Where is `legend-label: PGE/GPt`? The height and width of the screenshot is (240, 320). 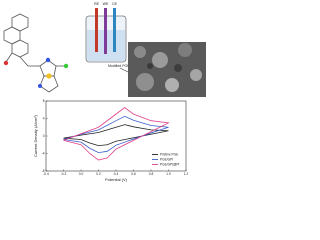 legend-label: PGE/GPt is located at coordinates (166, 159).